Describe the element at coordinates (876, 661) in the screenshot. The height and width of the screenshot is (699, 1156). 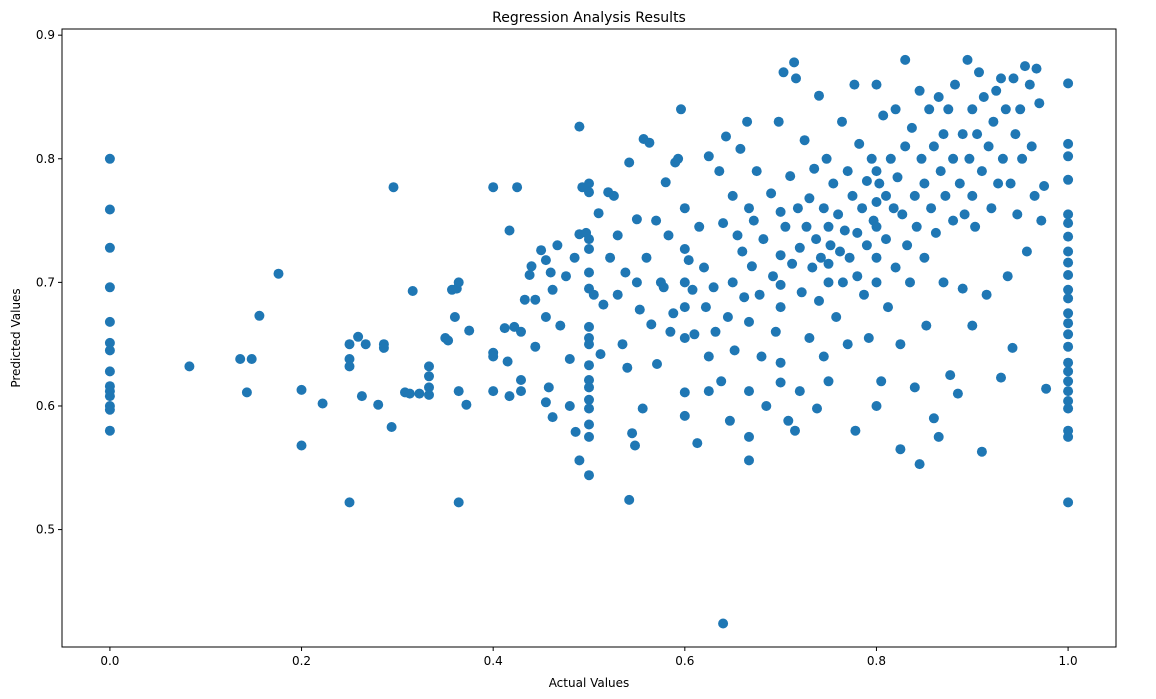
I see `x-tick-label: 0.8` at that location.